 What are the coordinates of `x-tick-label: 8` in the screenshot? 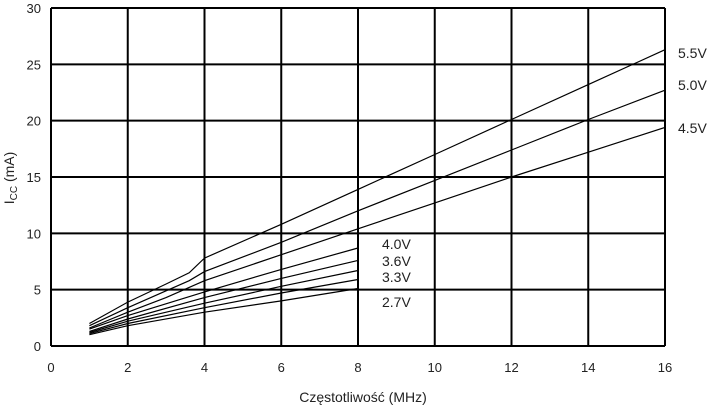 It's located at (357, 367).